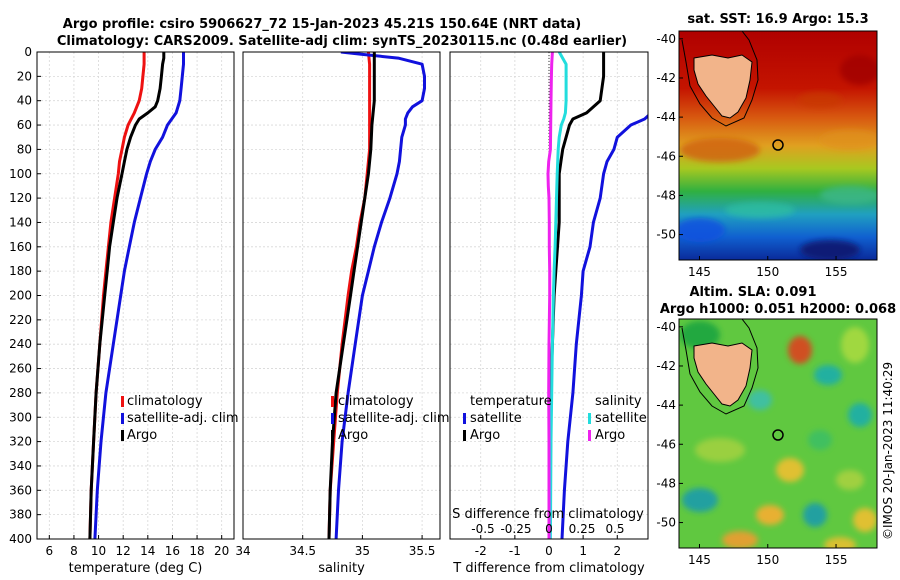  What do you see at coordinates (20, 296) in the screenshot?
I see `y-tick-label: 200` at bounding box center [20, 296].